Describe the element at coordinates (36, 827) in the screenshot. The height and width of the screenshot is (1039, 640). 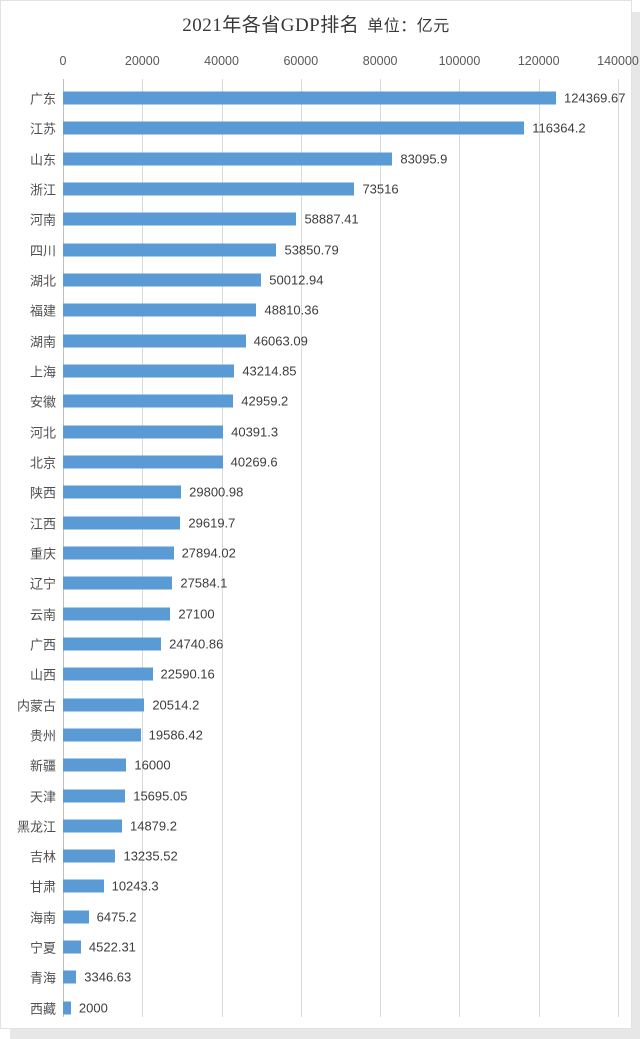
I see `category-label: 黑龙江` at that location.